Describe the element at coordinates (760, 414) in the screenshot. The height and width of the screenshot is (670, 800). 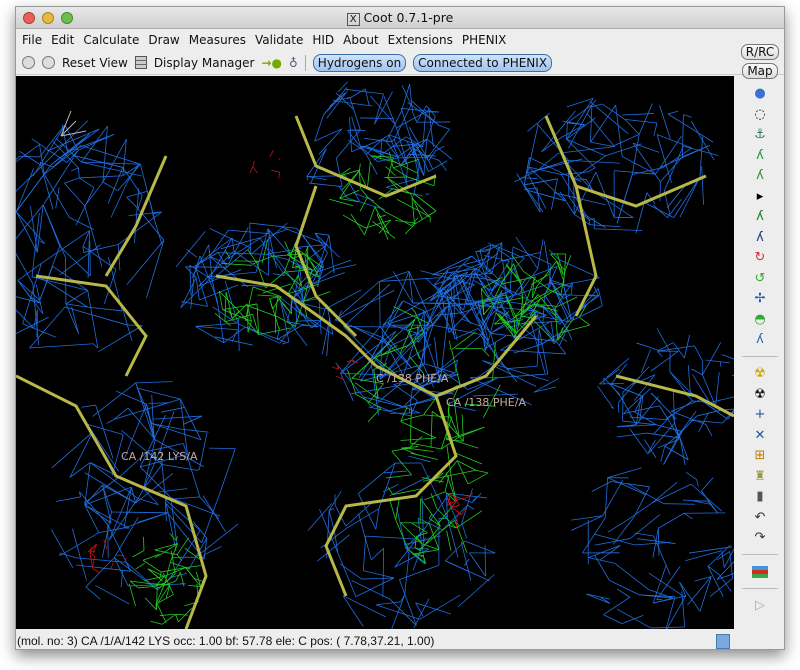
I see `add-atom-icon: +` at that location.